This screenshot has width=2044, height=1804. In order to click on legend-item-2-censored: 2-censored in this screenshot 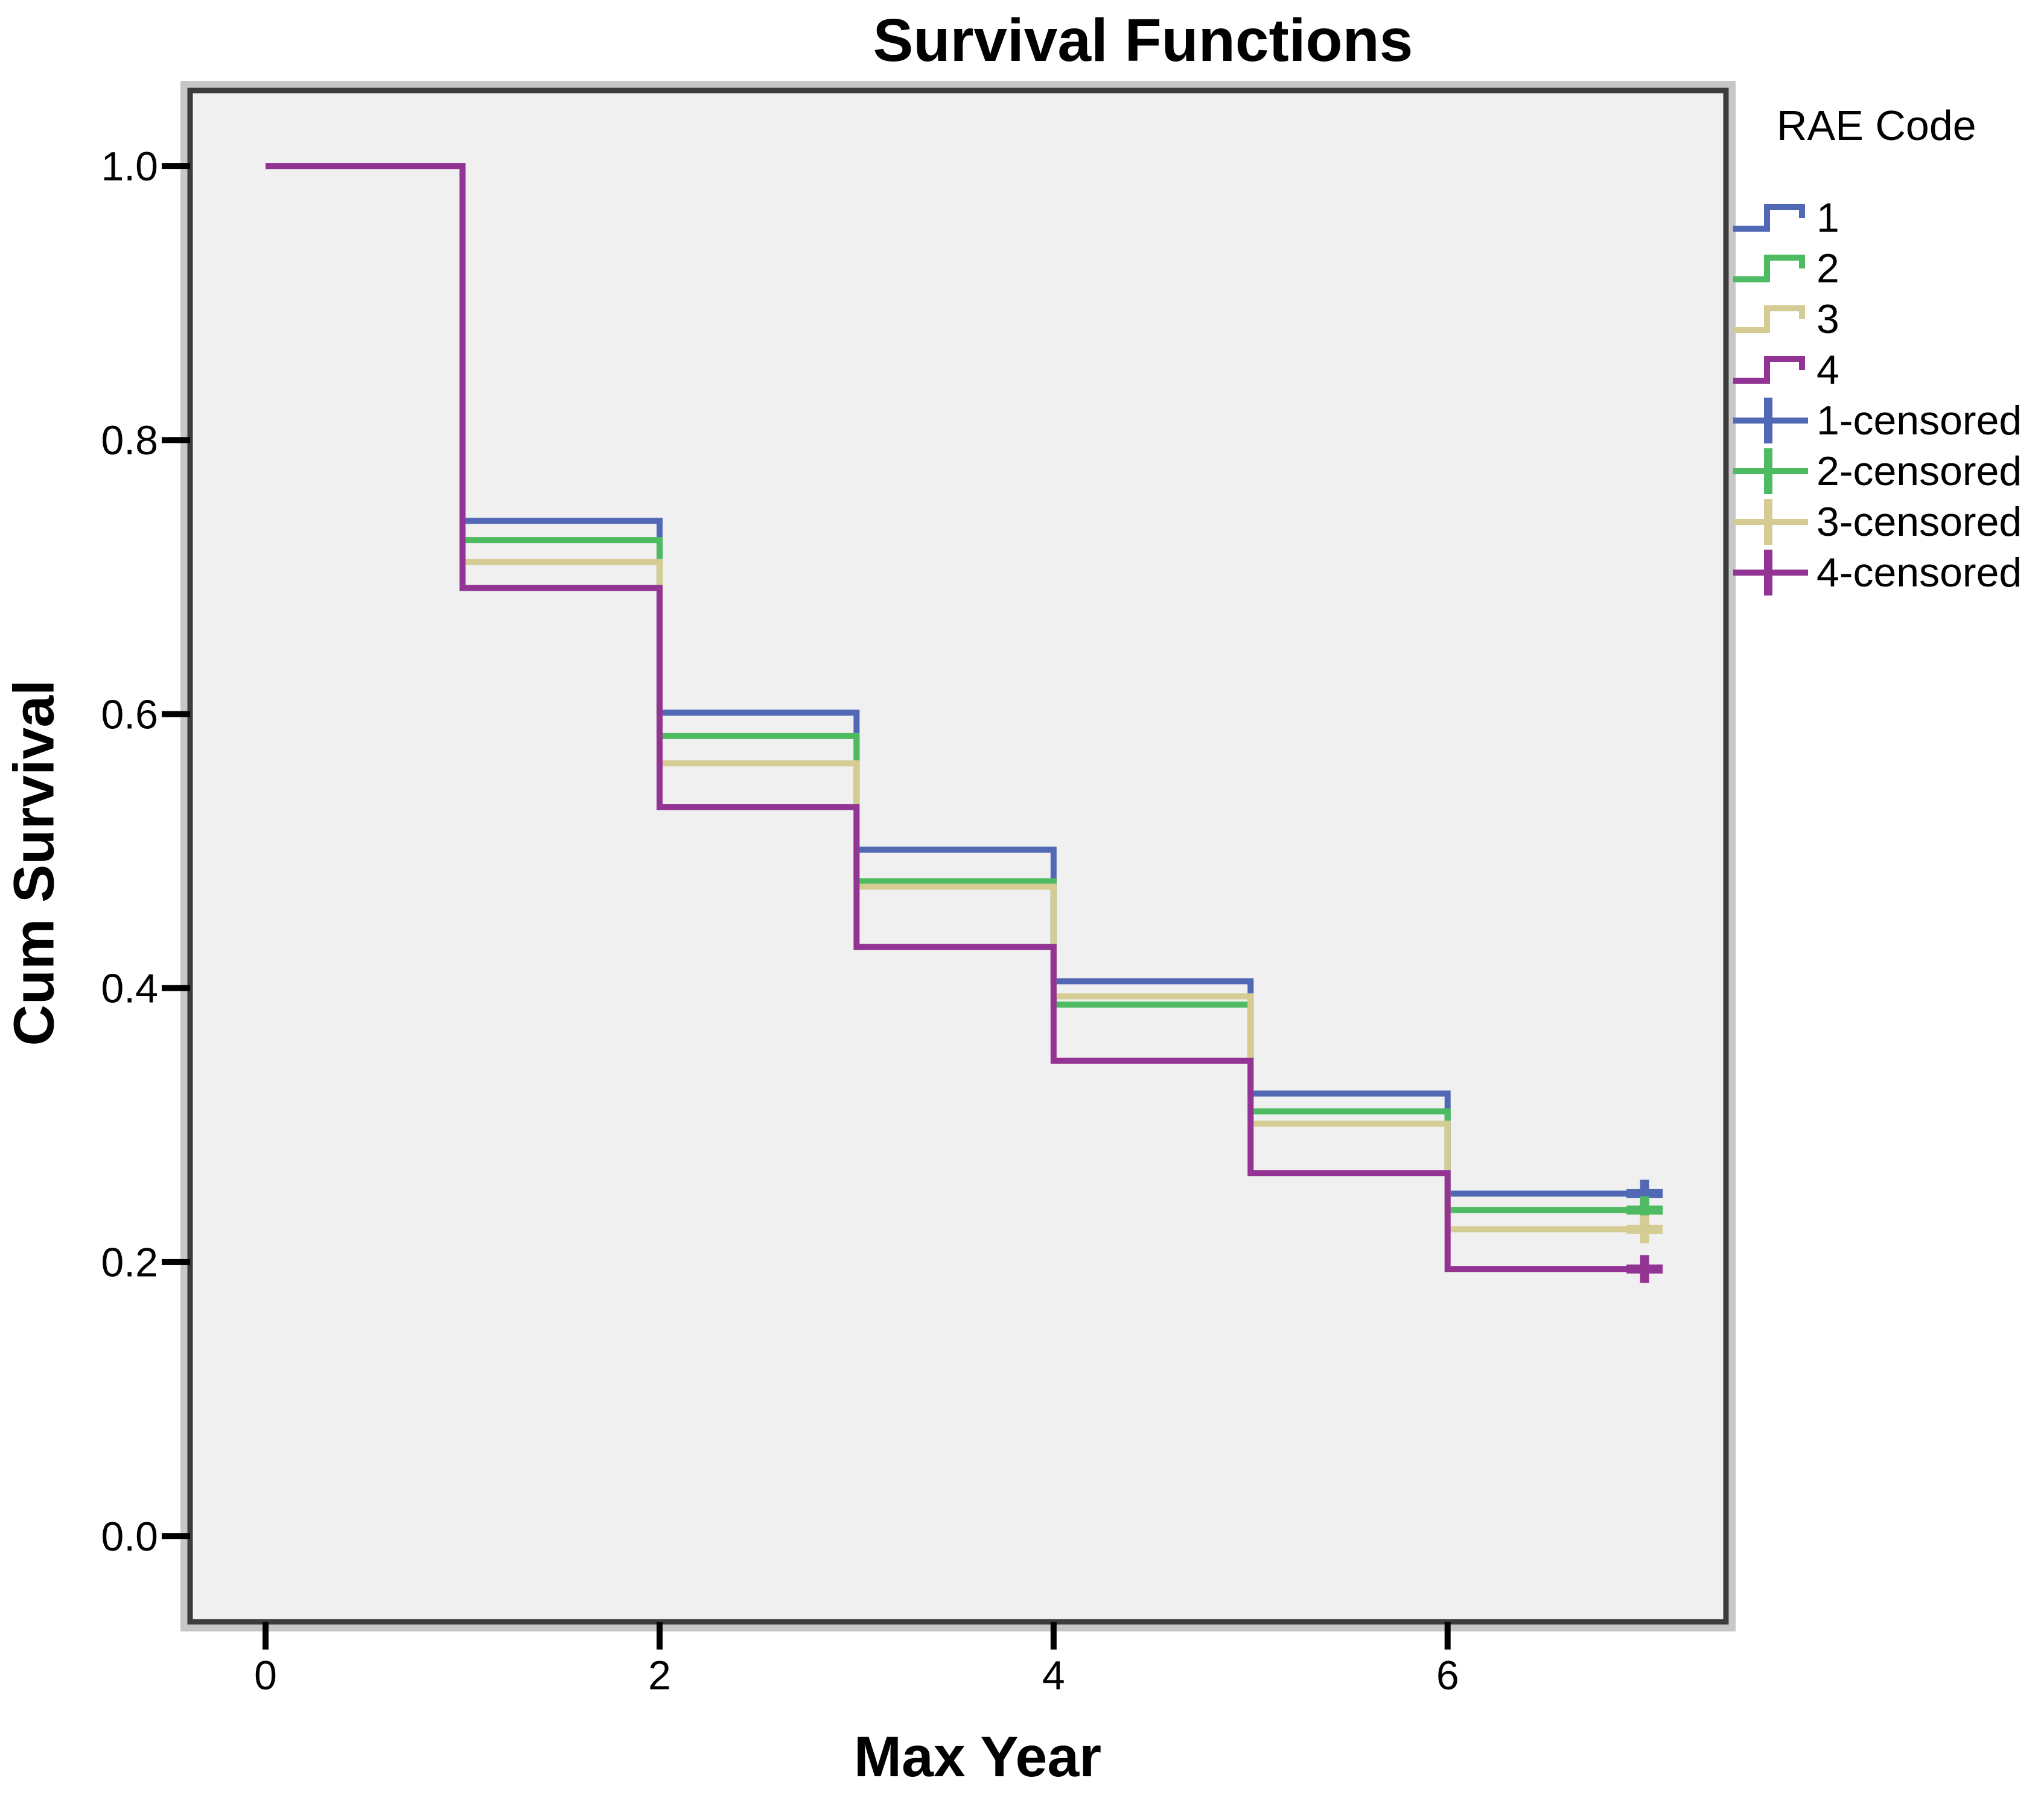, I will do `click(1877, 471)`.